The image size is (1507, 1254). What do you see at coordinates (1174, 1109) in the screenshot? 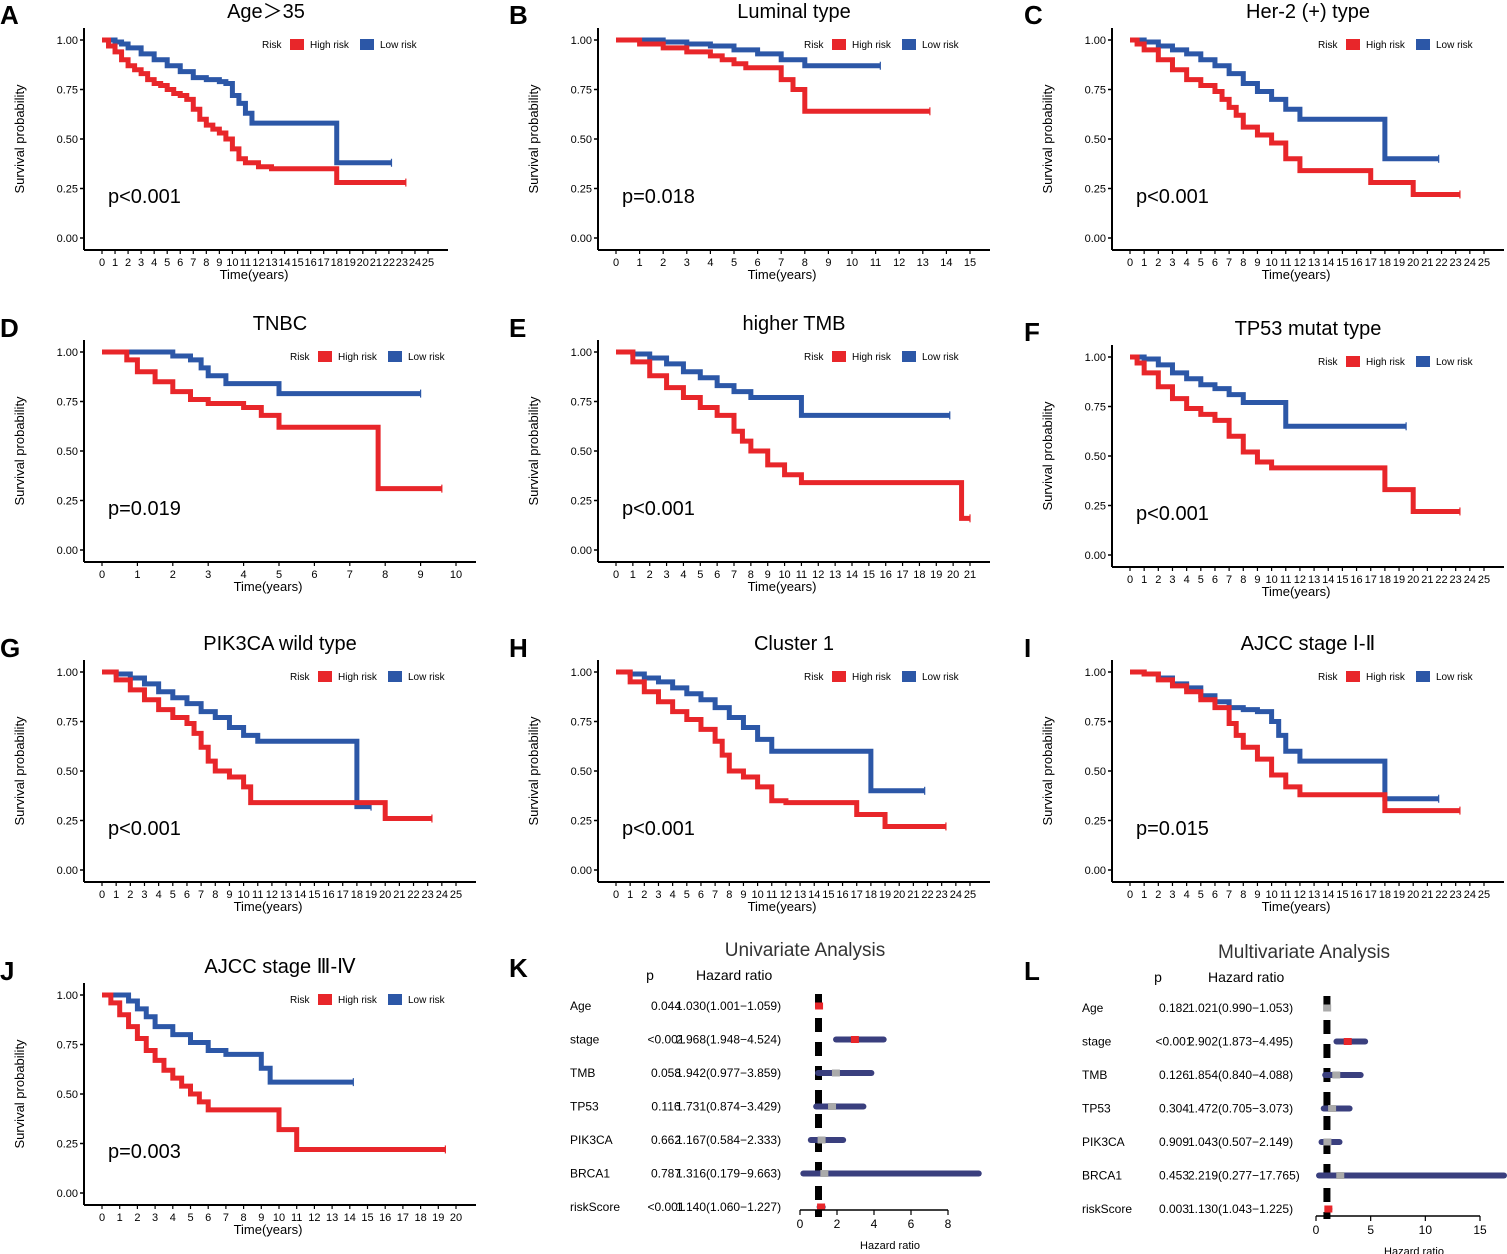
I see `row-p-value: 0.304` at bounding box center [1174, 1109].